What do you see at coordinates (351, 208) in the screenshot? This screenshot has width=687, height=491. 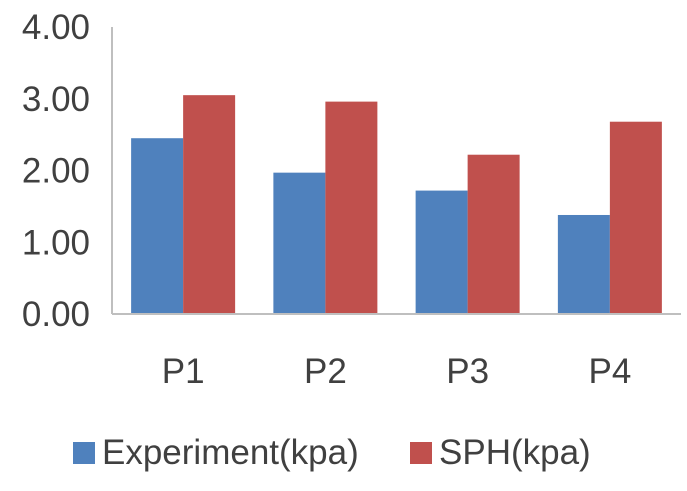 I see `bar-sph-p2` at bounding box center [351, 208].